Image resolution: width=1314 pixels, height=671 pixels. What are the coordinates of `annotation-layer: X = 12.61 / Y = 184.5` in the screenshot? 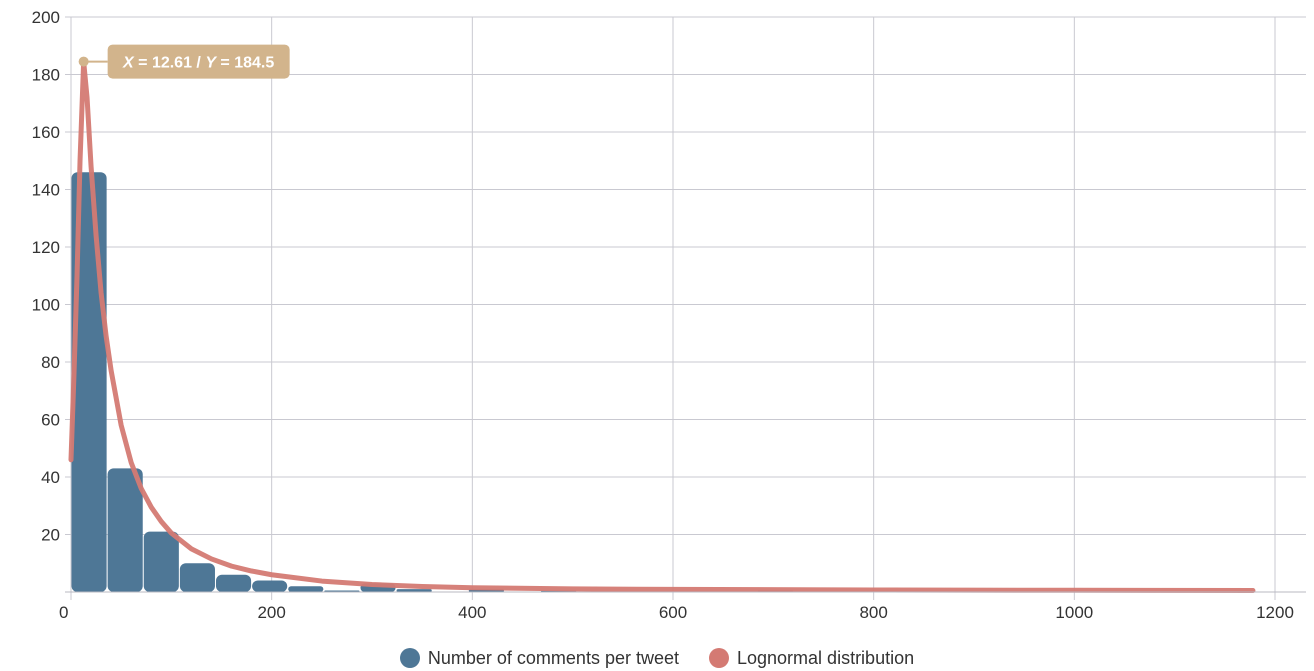 It's located at (184, 61).